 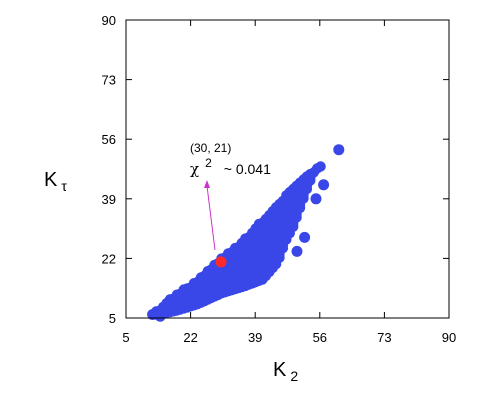 What do you see at coordinates (294, 376) in the screenshot?
I see `x-axis-label-sub: 2` at bounding box center [294, 376].